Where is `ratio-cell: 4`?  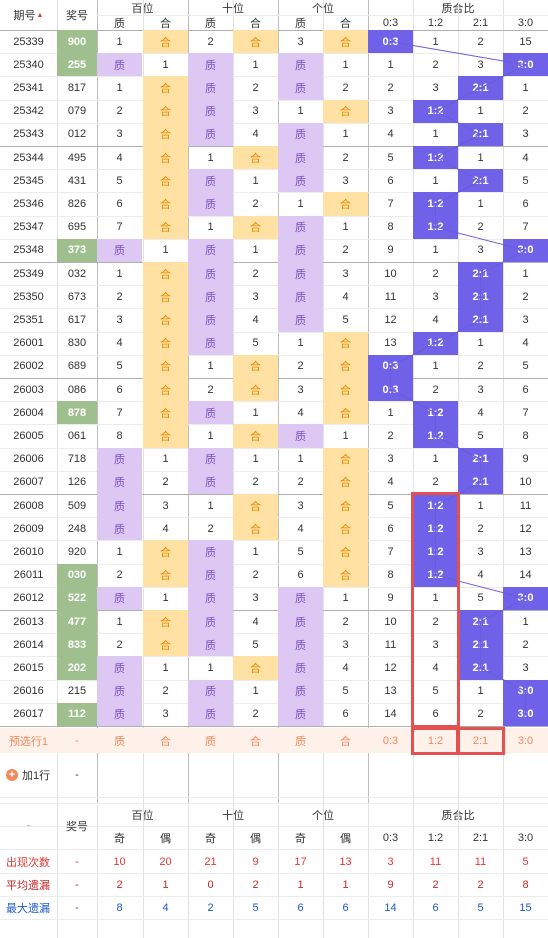 ratio-cell: 4 is located at coordinates (525, 343).